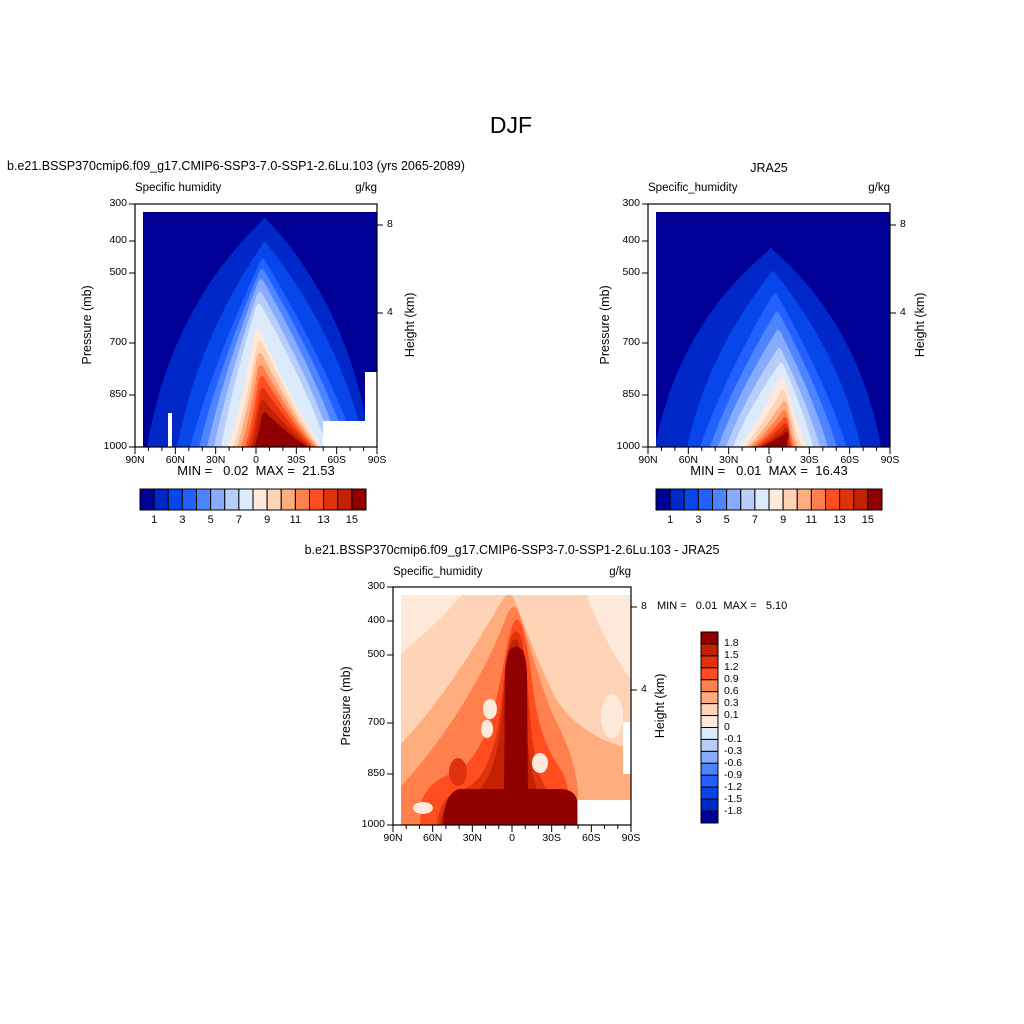  Describe the element at coordinates (376, 654) in the screenshot. I see `difference-pressure-tick-label: 500` at that location.